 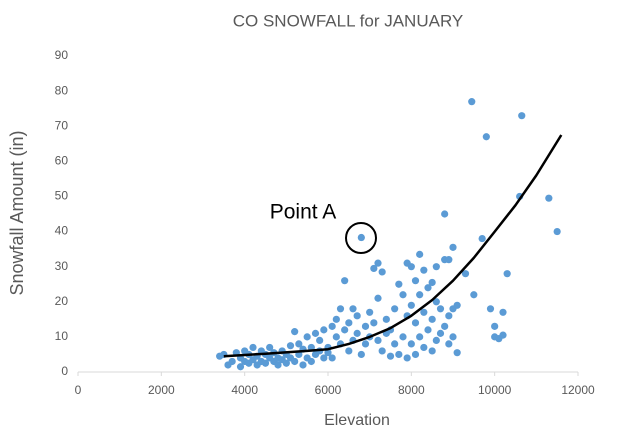 What do you see at coordinates (578, 390) in the screenshot?
I see `x-tick-label: 12000` at bounding box center [578, 390].